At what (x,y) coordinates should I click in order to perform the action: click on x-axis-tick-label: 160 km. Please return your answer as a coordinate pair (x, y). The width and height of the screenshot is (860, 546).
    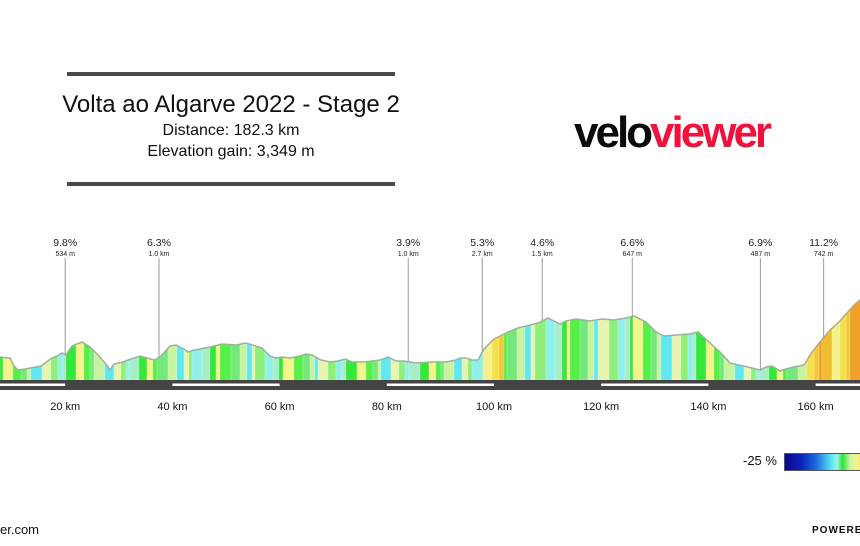
    Looking at the image, I should click on (815, 407).